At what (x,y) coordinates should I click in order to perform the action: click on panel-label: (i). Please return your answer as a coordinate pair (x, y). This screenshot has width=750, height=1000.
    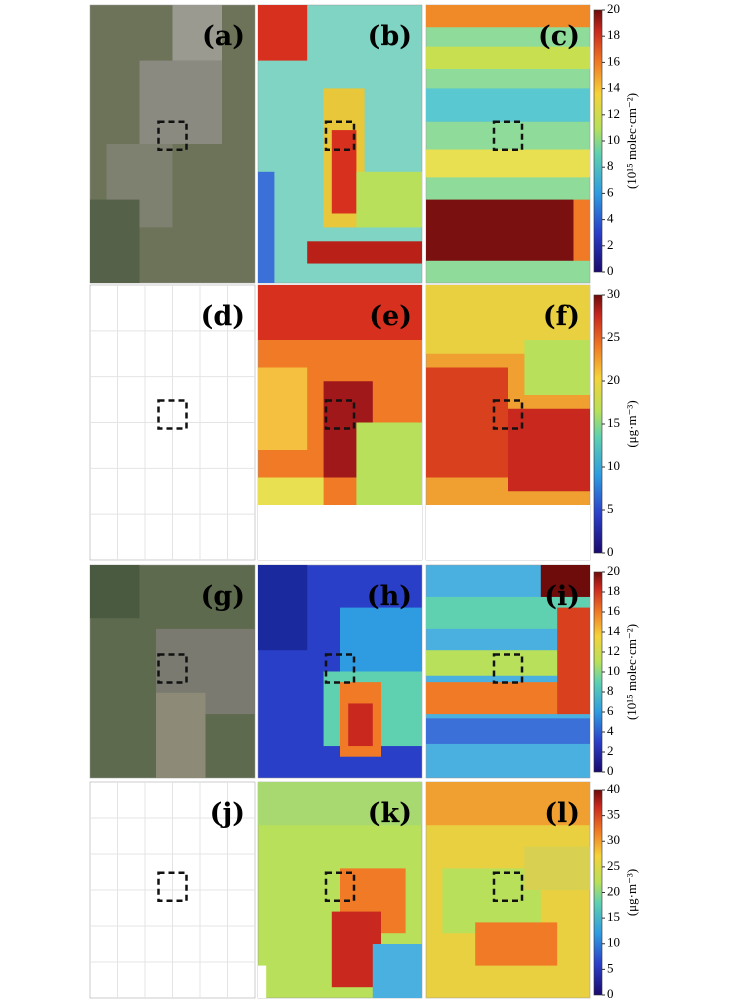
    Looking at the image, I should click on (562, 596).